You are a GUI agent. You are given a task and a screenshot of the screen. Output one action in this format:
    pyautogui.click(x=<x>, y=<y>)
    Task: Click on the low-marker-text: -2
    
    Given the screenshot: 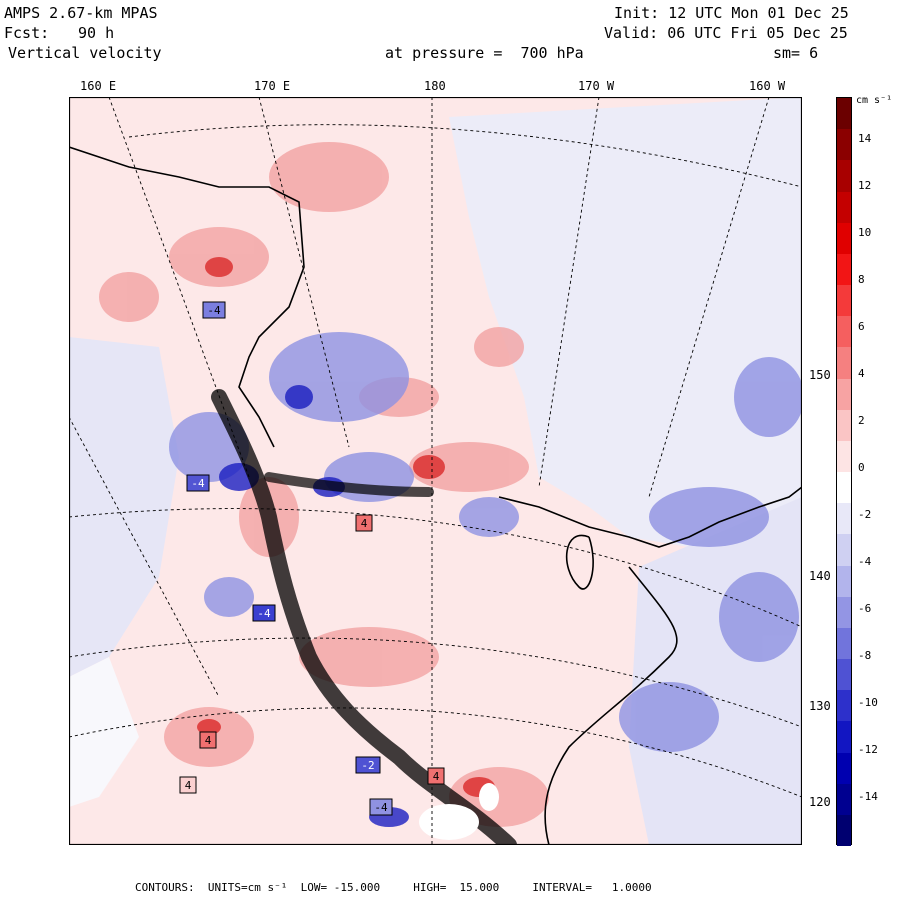 What is the action you would take?
    pyautogui.click(x=367, y=765)
    